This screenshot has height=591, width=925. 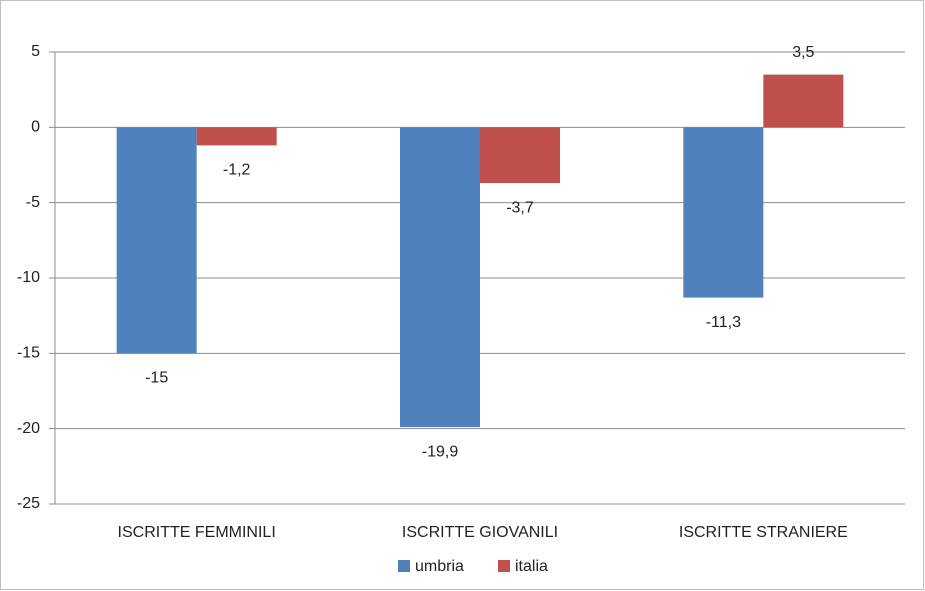 I want to click on y-tick-label: -5, so click(x=33, y=202).